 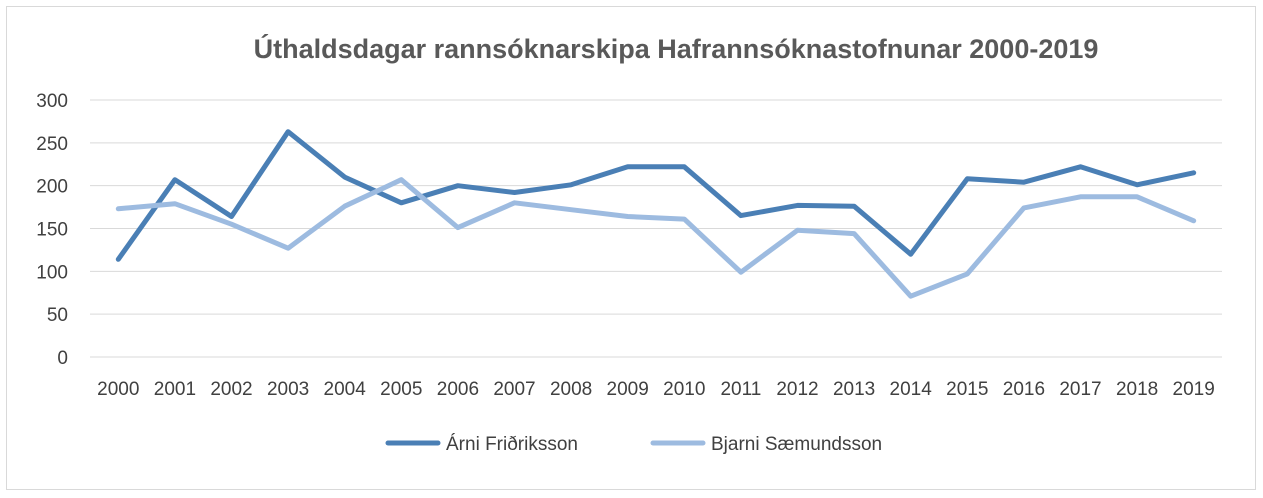 I want to click on x-tick-label: 2001, so click(x=175, y=389).